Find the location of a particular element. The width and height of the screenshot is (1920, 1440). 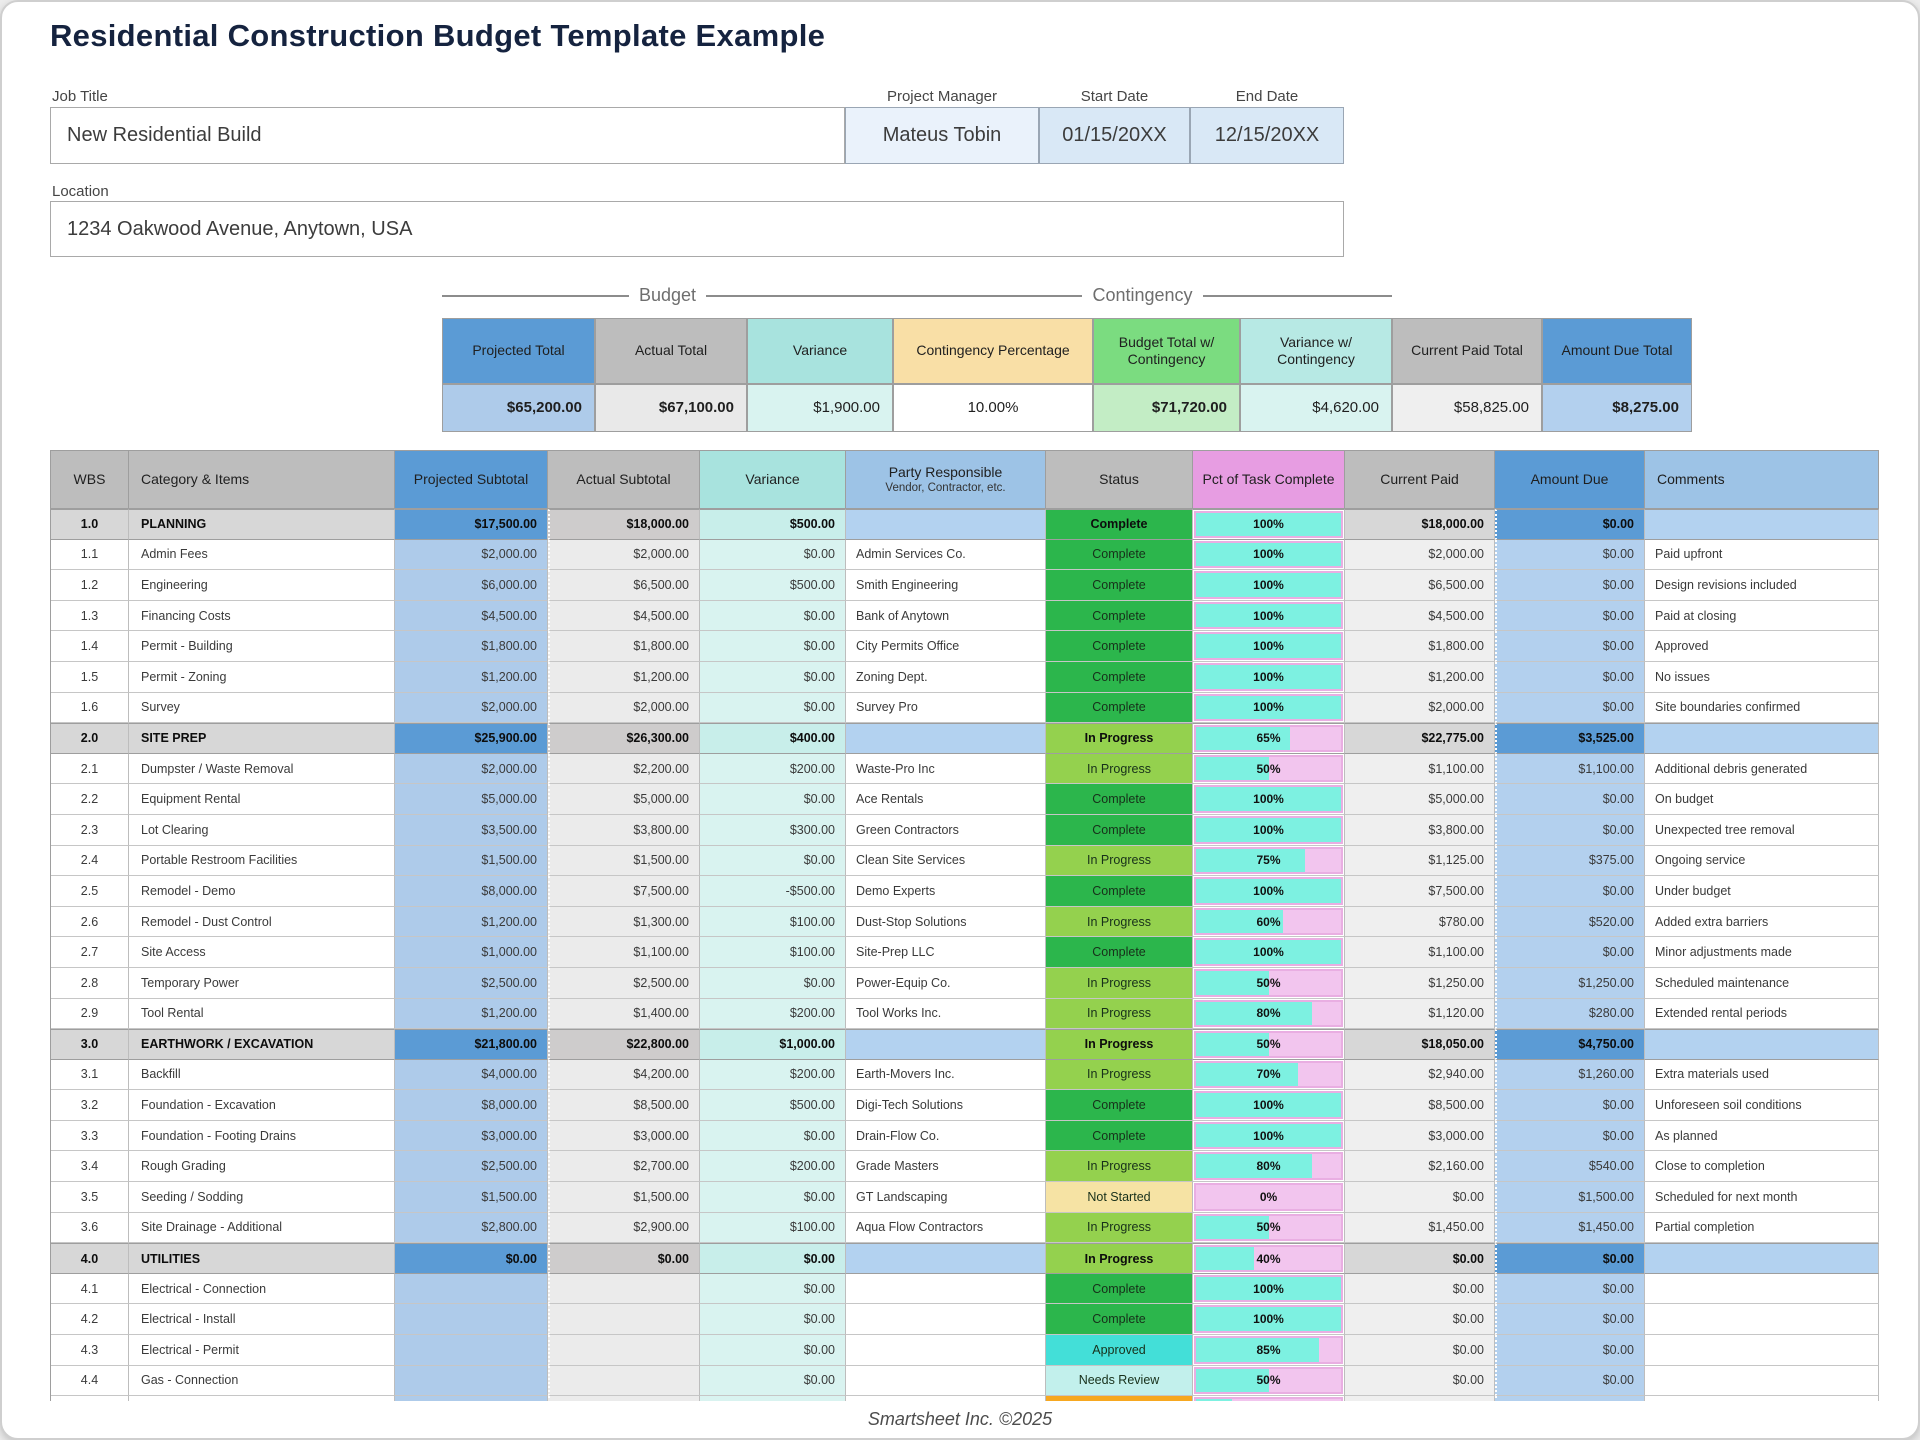

wbs-cell: 4.2 is located at coordinates (90, 1320).